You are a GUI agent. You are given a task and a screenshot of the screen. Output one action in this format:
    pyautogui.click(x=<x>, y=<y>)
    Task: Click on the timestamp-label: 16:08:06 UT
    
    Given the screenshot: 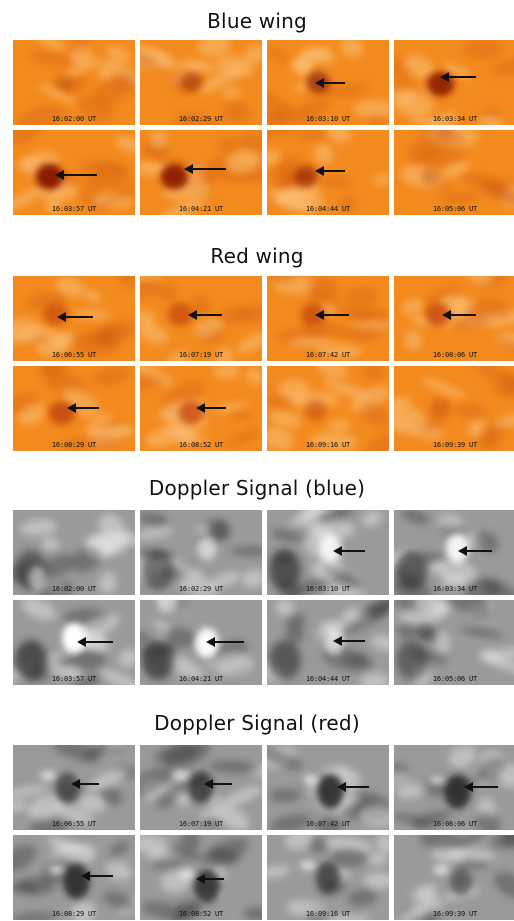 What is the action you would take?
    pyautogui.click(x=455, y=355)
    